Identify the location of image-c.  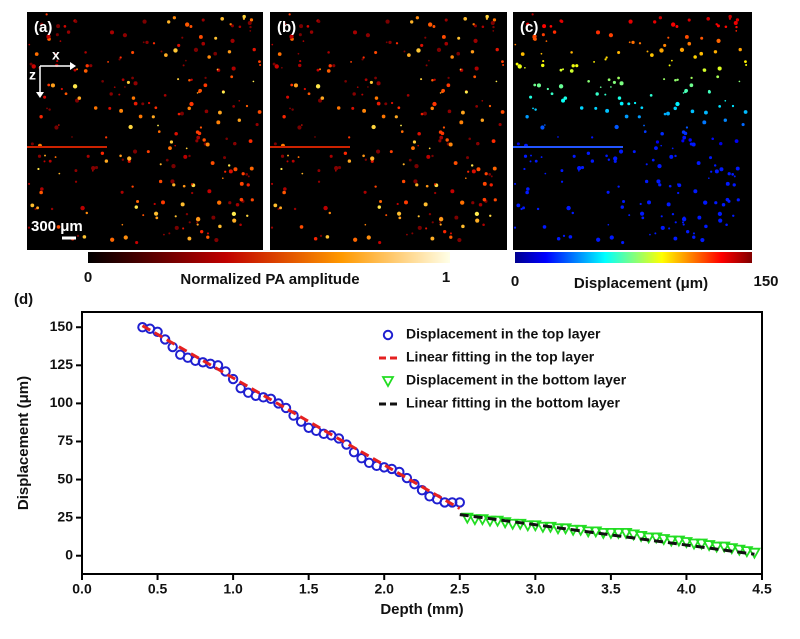
(632, 131).